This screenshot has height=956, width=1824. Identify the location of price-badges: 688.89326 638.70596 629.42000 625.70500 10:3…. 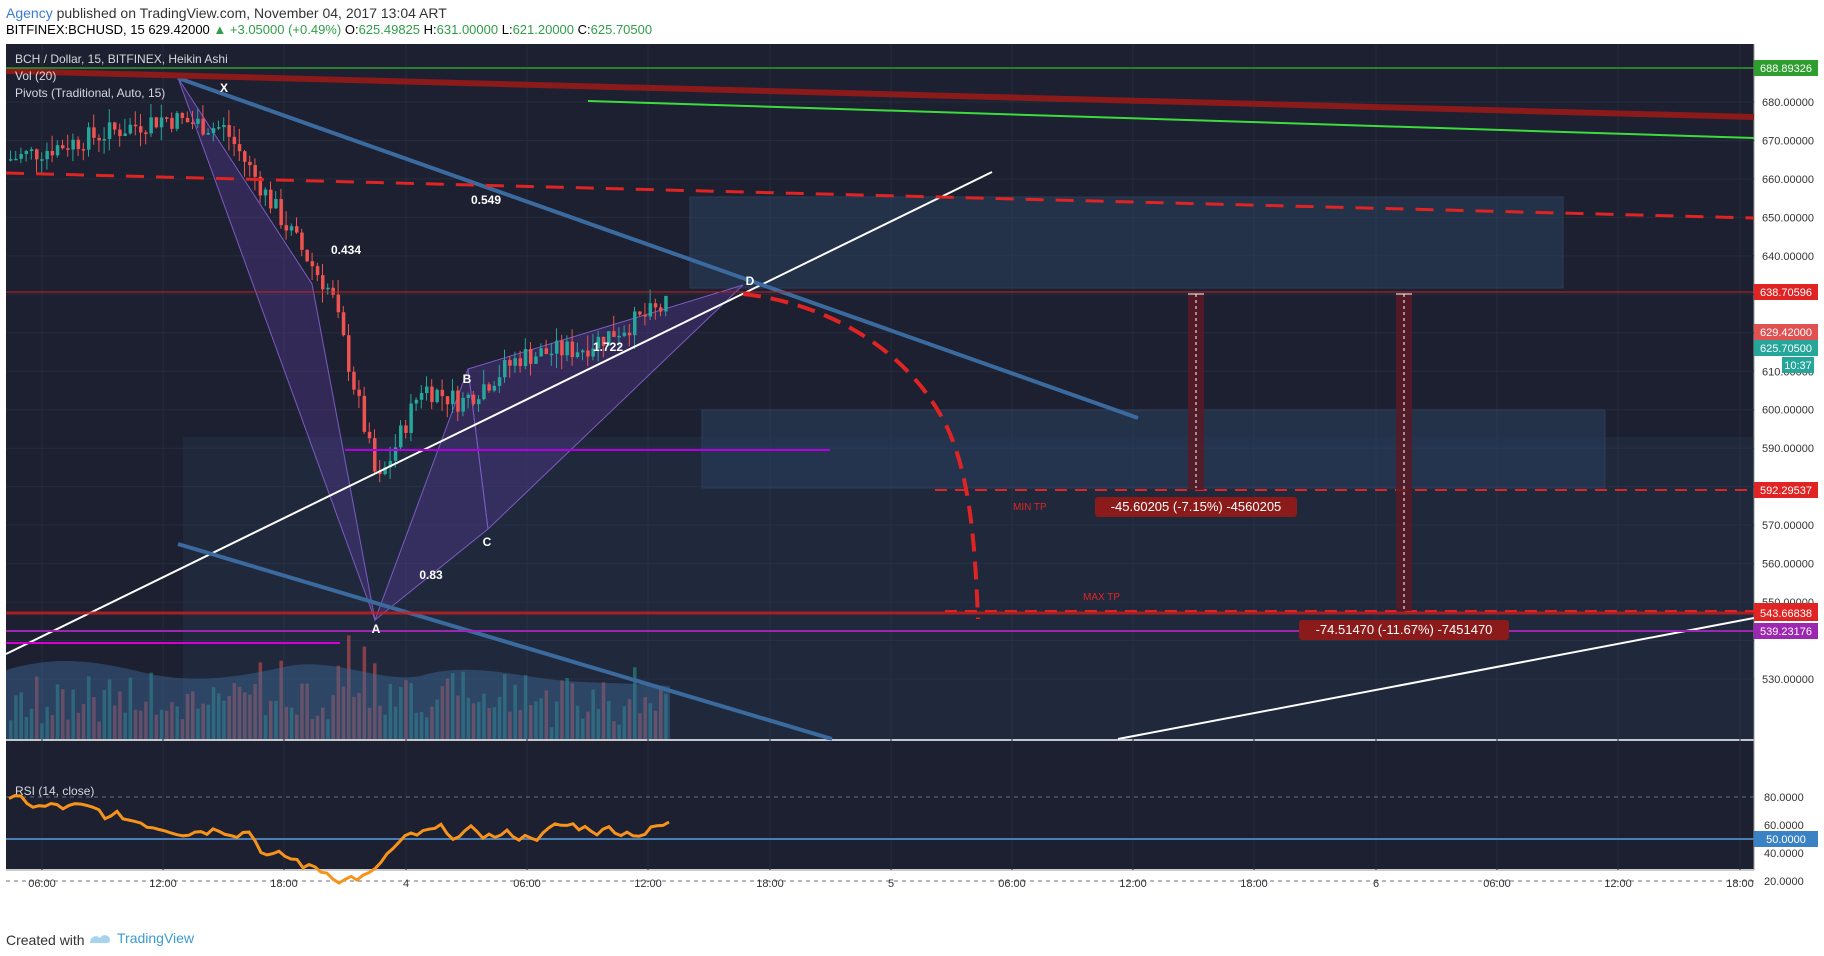
(1786, 349).